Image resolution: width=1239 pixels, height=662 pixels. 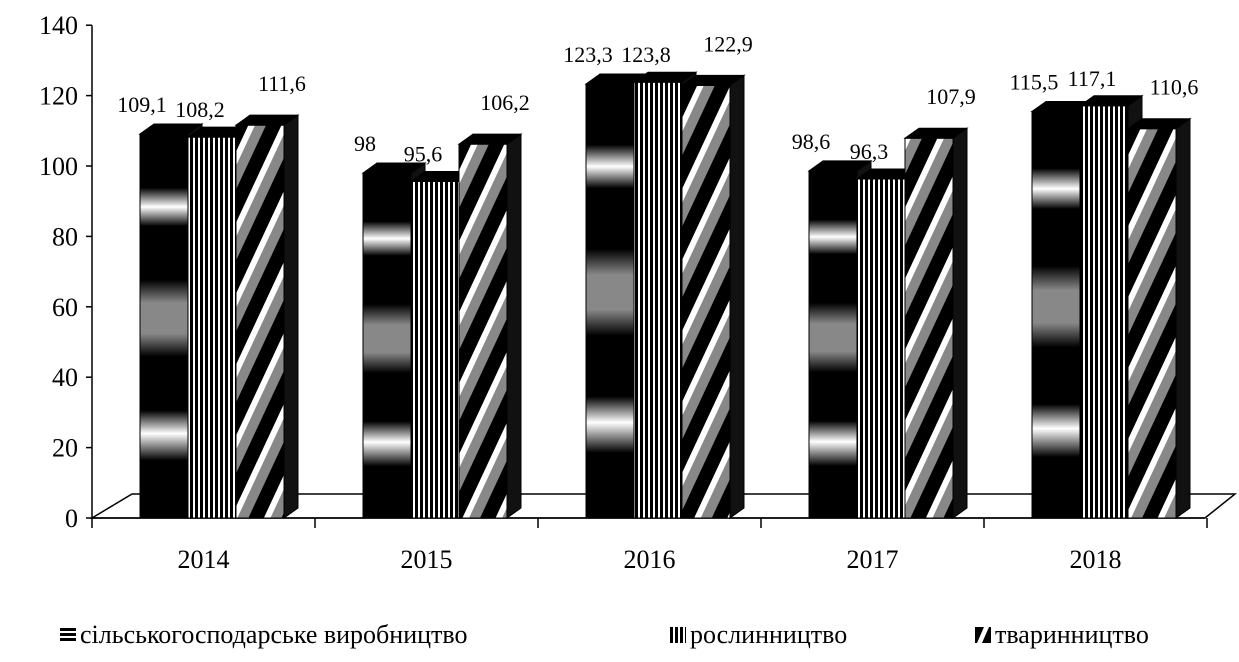 I want to click on x-tick-label: 2018, so click(x=1096, y=559).